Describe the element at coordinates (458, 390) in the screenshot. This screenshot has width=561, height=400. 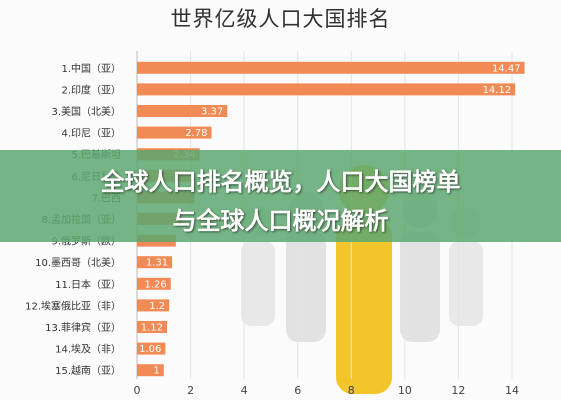
I see `x-tick-label: 12` at that location.